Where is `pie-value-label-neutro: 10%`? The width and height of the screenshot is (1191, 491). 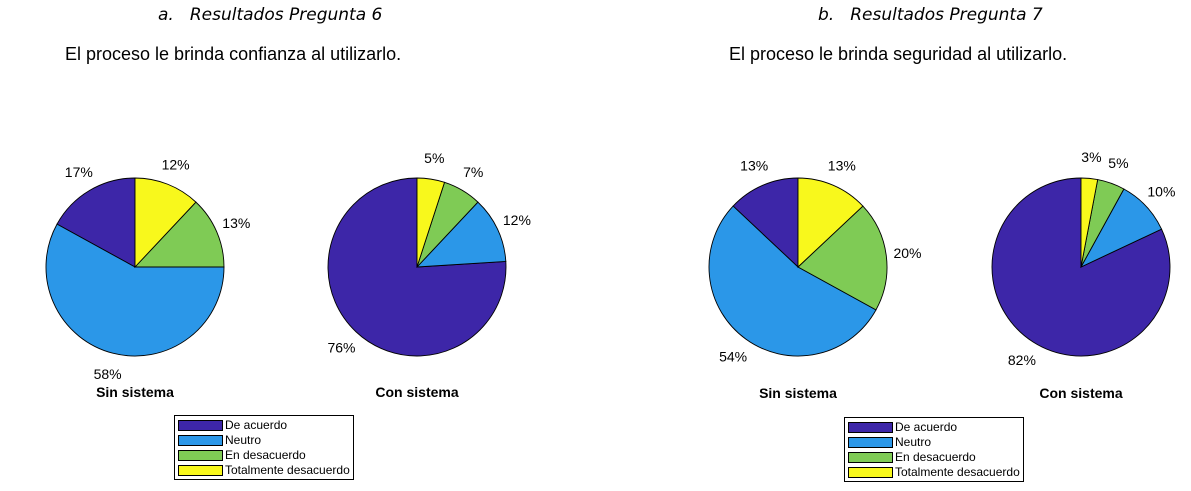 pie-value-label-neutro: 10% is located at coordinates (1161, 192).